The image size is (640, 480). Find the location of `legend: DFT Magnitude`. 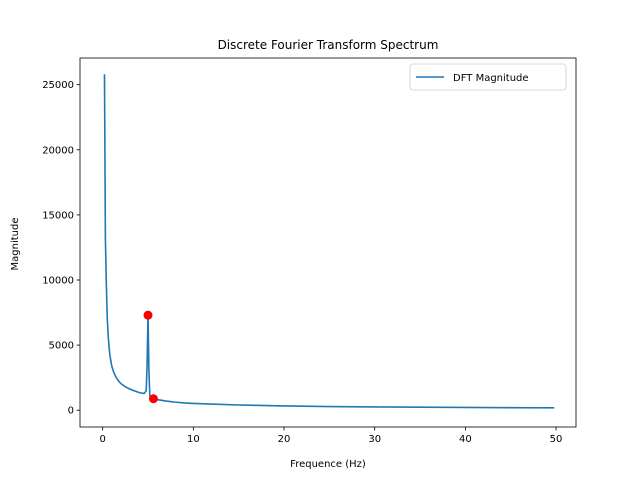

legend: DFT Magnitude is located at coordinates (488, 77).